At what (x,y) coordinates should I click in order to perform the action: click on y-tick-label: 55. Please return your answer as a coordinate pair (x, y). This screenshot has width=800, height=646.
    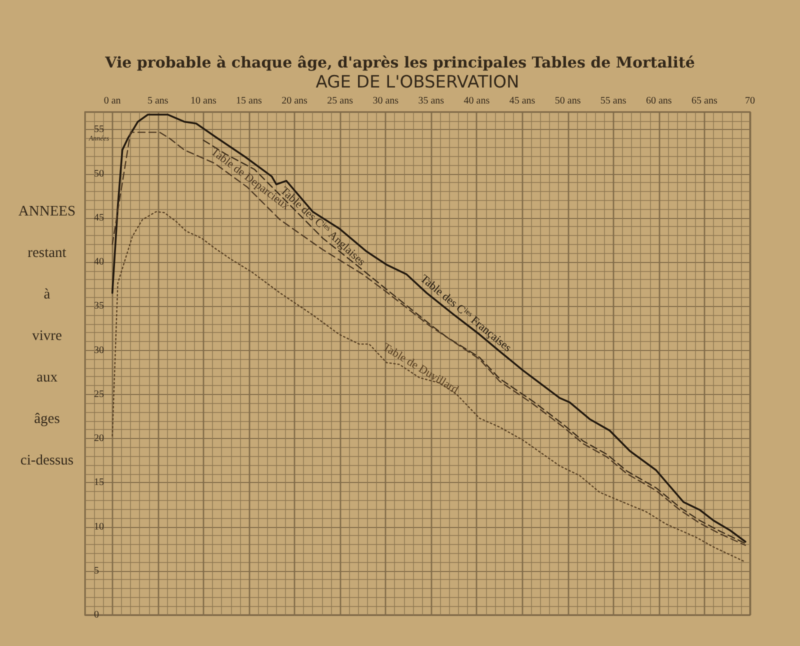
    Looking at the image, I should click on (99, 130).